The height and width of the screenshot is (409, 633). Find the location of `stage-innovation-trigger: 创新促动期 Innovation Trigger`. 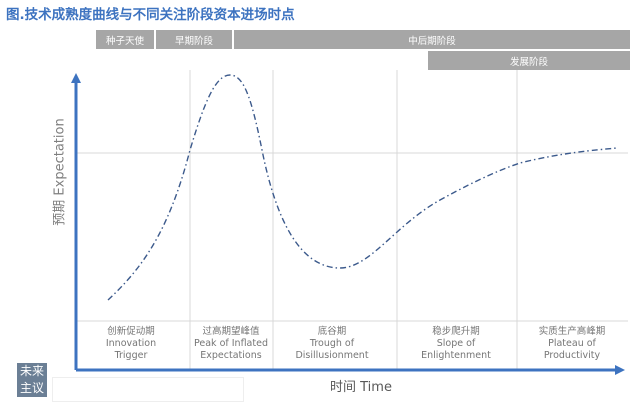

stage-innovation-trigger: 创新促动期 Innovation Trigger is located at coordinates (131, 344).